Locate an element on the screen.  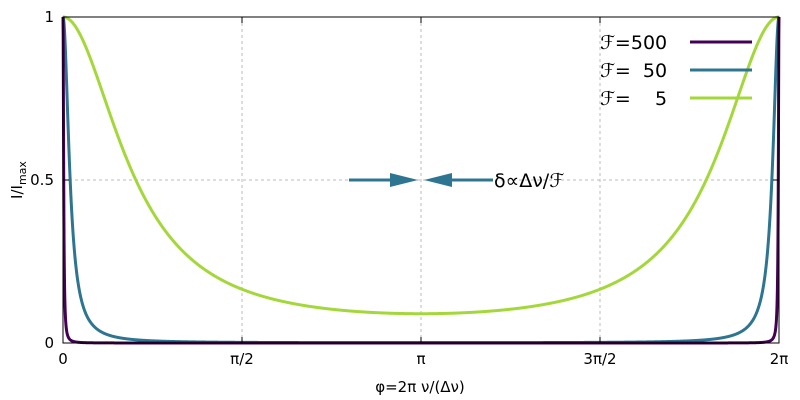
legend-label: ℱ=500 is located at coordinates (633, 43).